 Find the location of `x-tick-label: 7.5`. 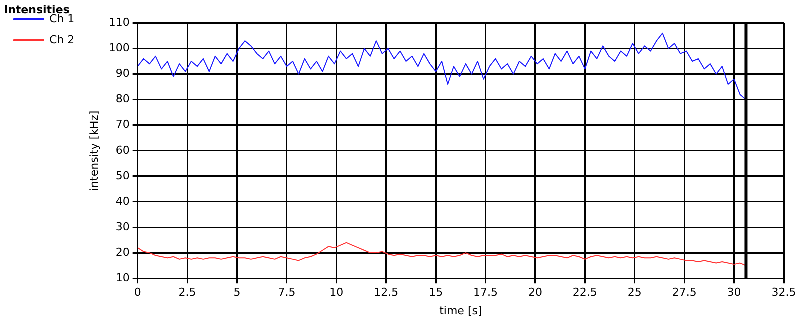

x-tick-label: 7.5 is located at coordinates (287, 293).